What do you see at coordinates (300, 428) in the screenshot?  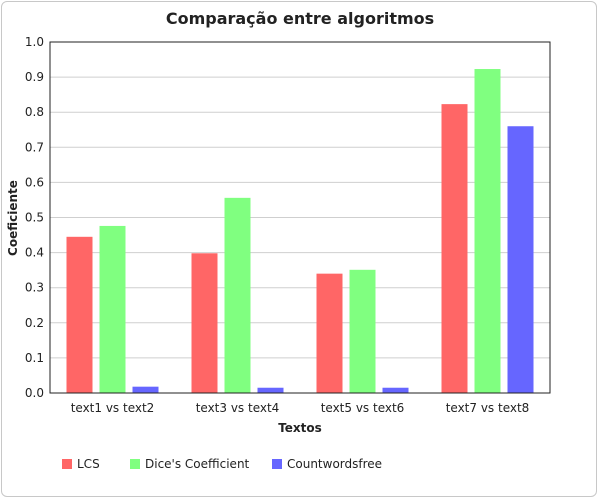 I see `x-axis-title: Textos` at bounding box center [300, 428].